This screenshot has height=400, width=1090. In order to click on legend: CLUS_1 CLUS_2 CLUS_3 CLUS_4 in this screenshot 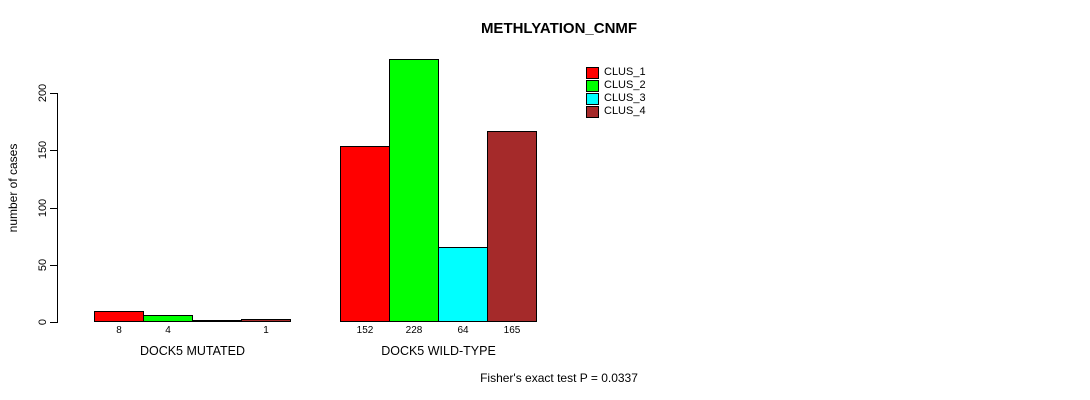, I will do `click(616, 92)`.